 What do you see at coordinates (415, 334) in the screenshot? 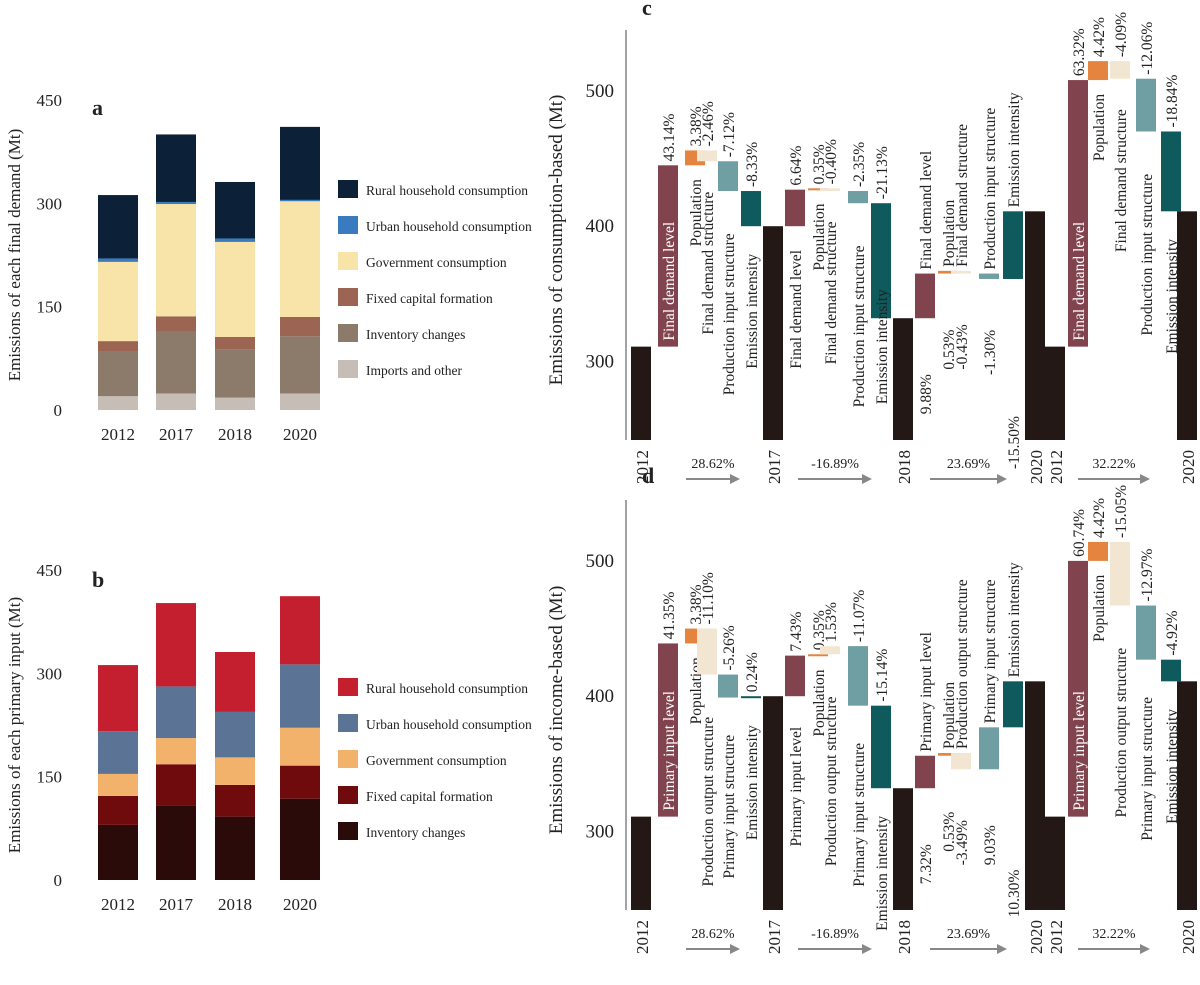
I see `legend-label-a: Inventory changes` at bounding box center [415, 334].